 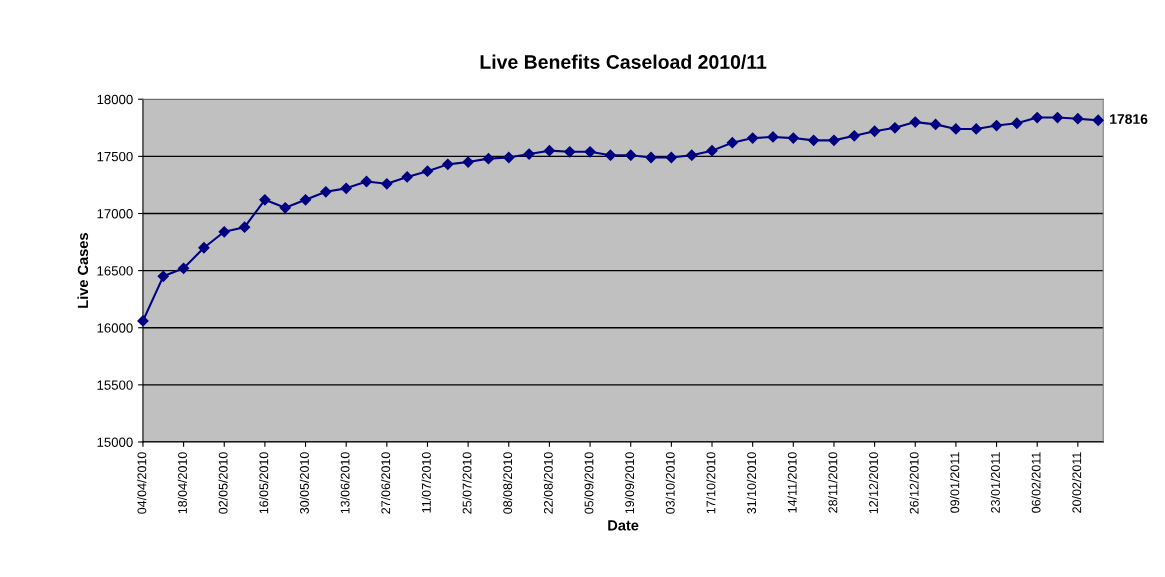 What do you see at coordinates (833, 482) in the screenshot?
I see `x-tick-label: 28/11/2010` at bounding box center [833, 482].